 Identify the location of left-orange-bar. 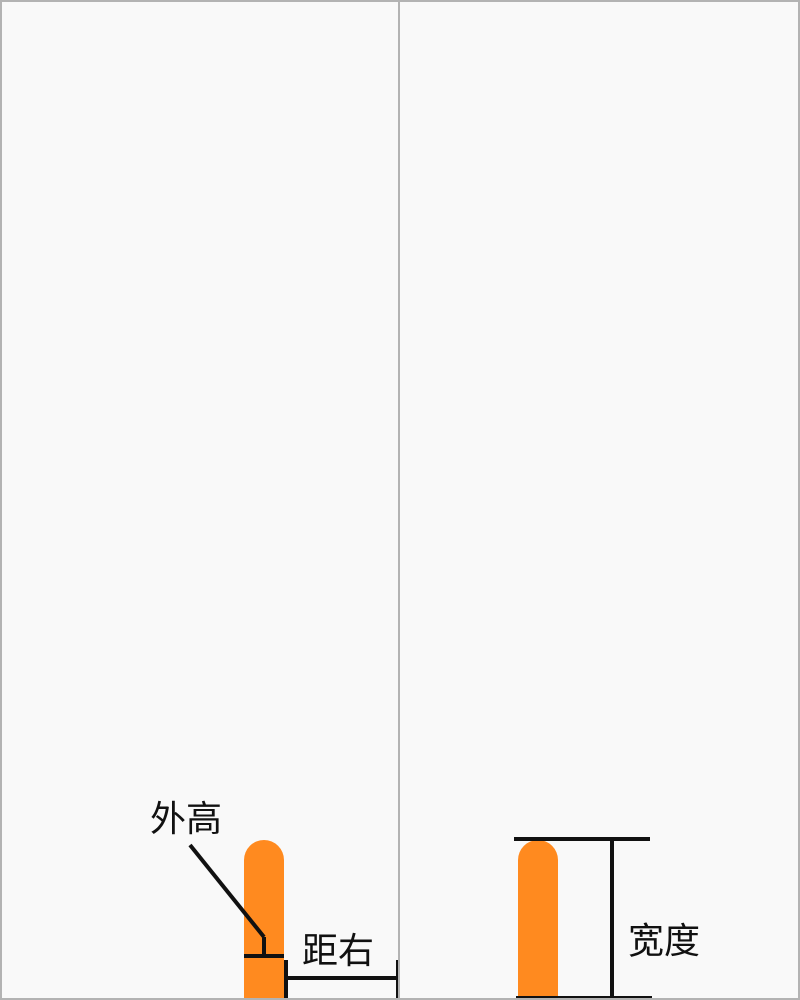
(264, 919).